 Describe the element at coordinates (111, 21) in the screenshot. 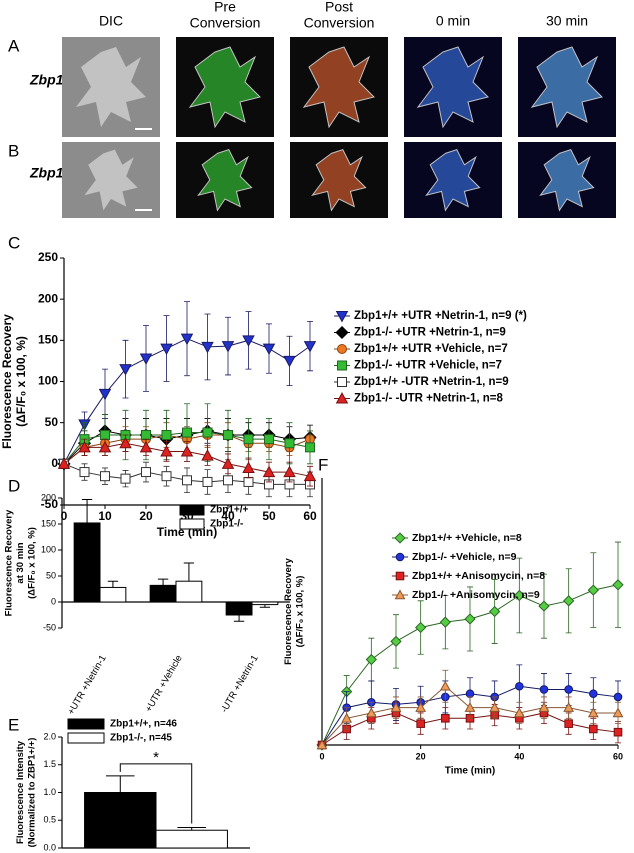

I see `column-header: DIC` at that location.